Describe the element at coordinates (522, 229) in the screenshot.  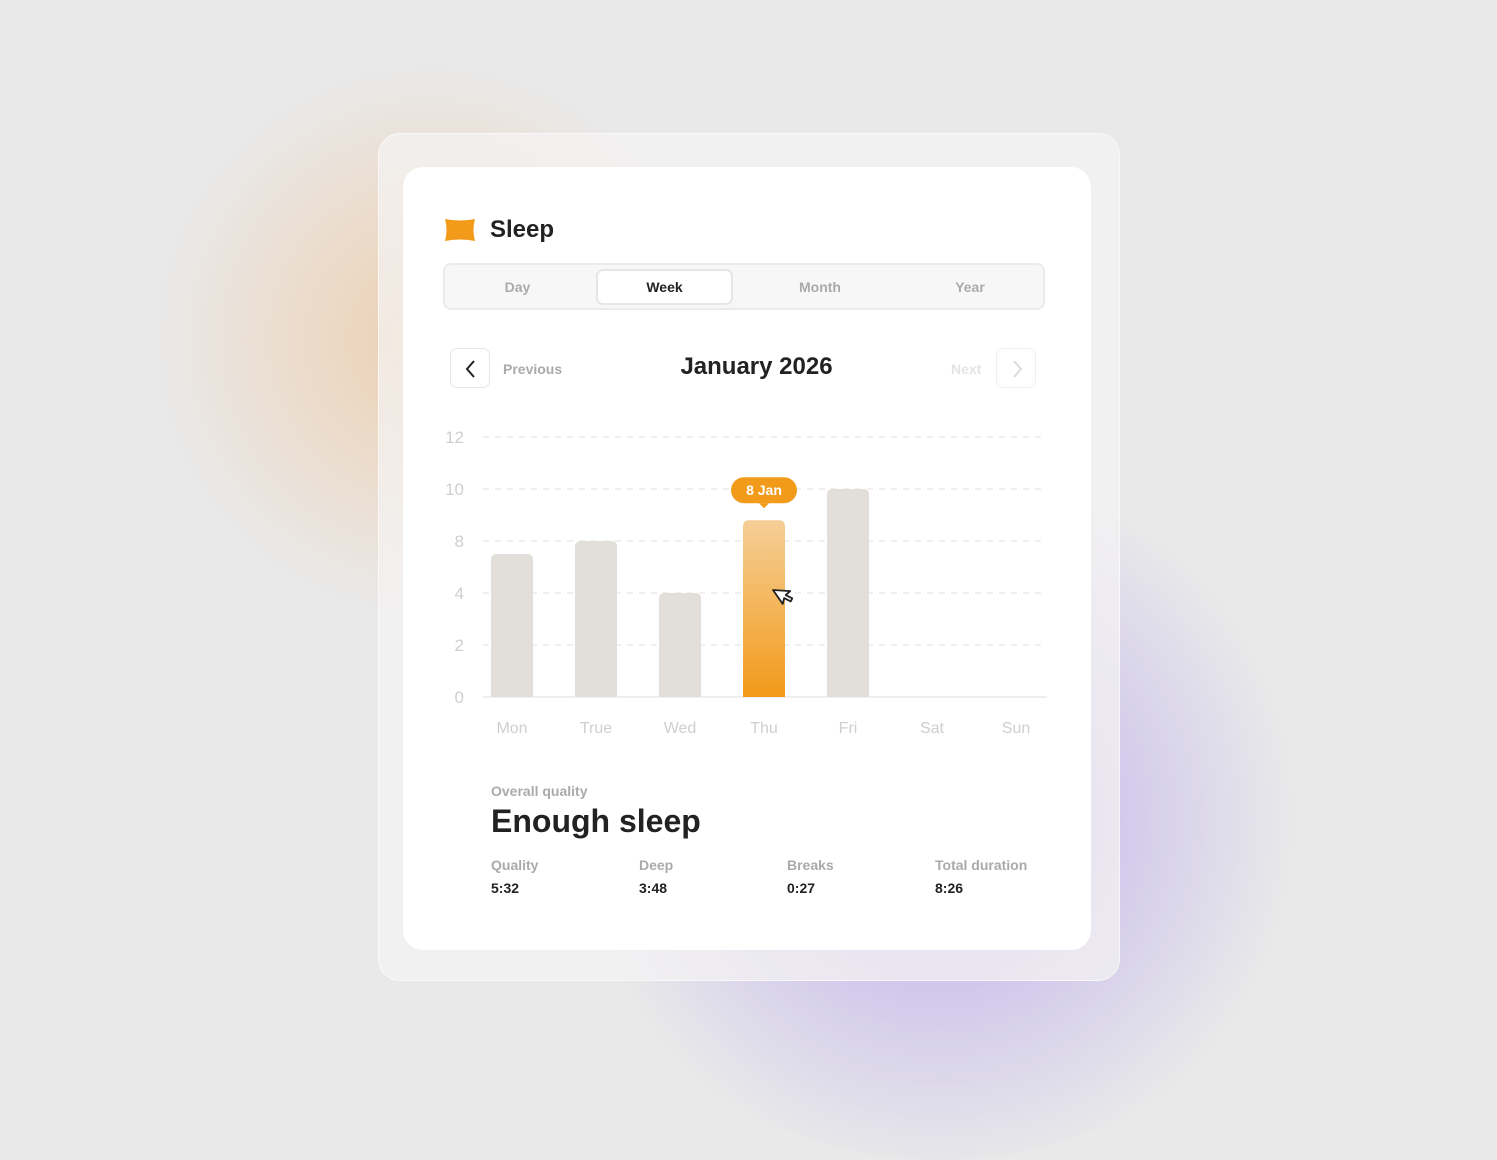
I see `page-title: Sleep` at that location.